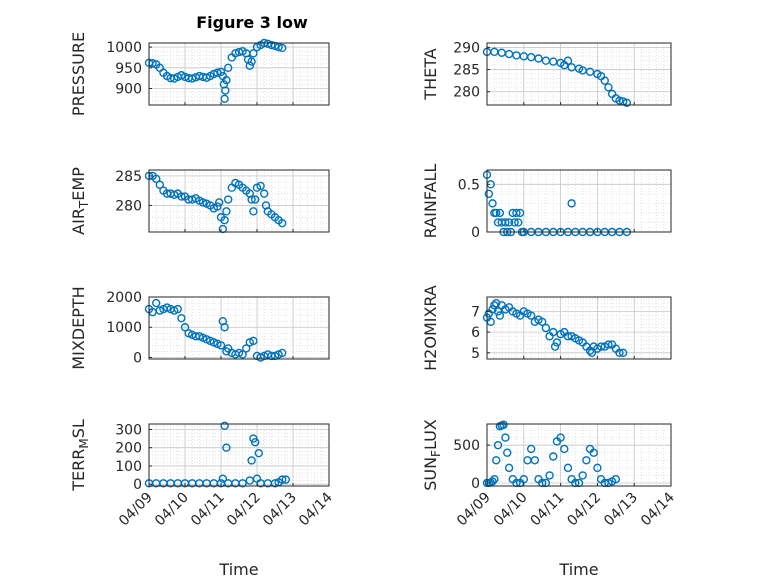 The height and width of the screenshot is (583, 778). What do you see at coordinates (128, 206) in the screenshot?
I see `y-tick-label: 280` at bounding box center [128, 206].